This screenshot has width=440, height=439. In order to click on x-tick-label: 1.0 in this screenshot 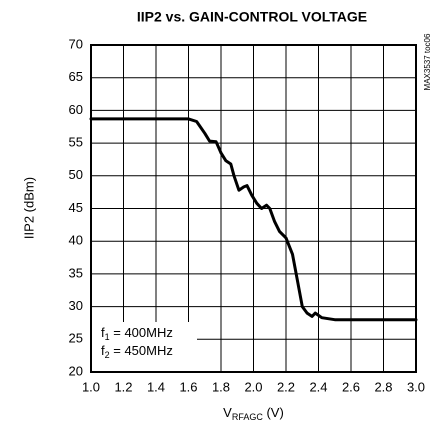, I will do `click(91, 386)`.